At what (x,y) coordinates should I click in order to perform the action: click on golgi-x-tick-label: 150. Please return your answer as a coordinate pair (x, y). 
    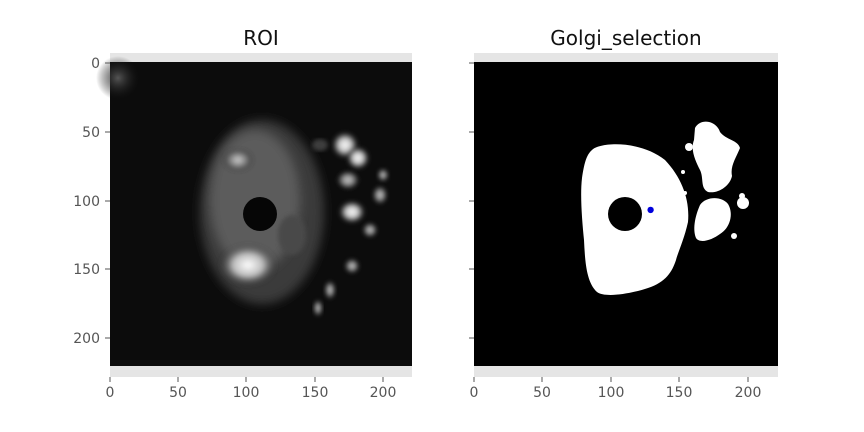
    Looking at the image, I should click on (679, 393).